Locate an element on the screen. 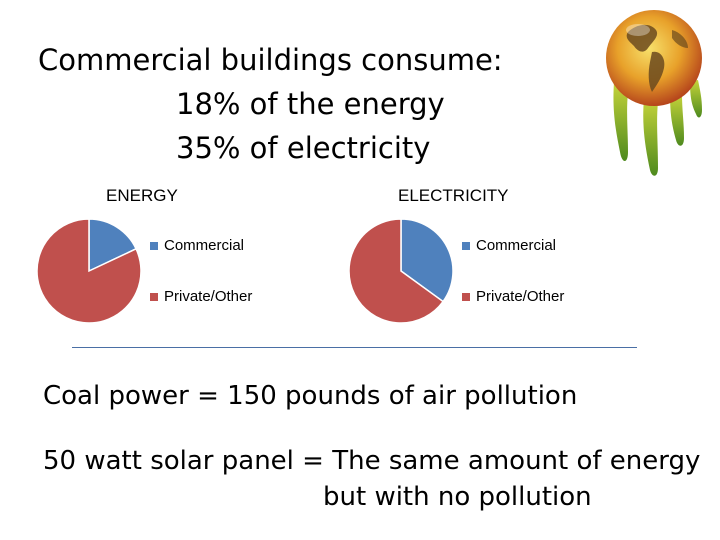  headline-electricity-stat: 35% of electricity is located at coordinates (303, 148).